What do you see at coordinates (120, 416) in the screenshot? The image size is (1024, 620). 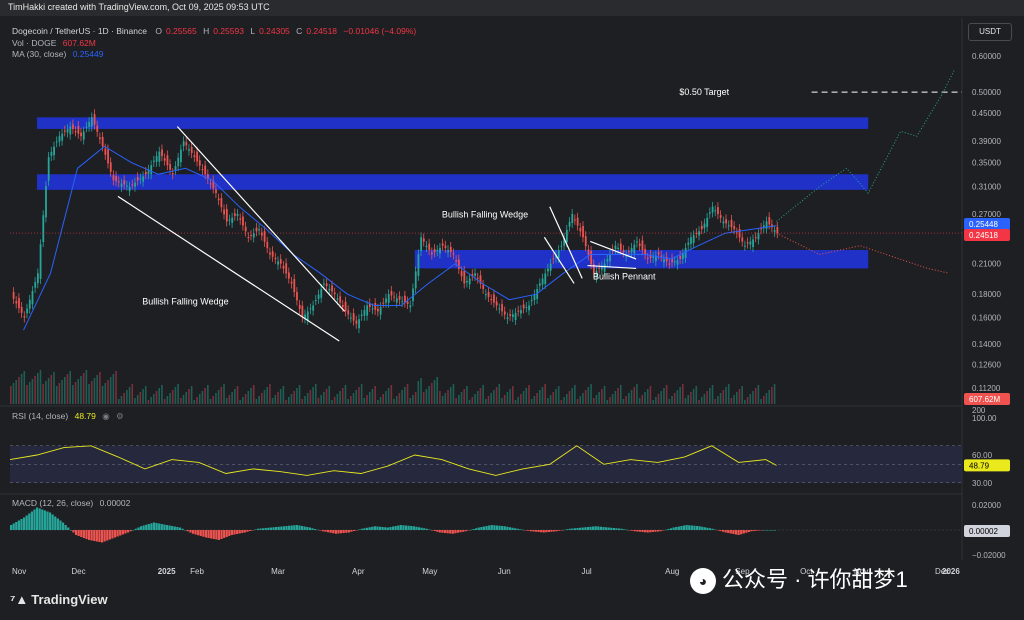 I see `settings-icon: ⚙` at bounding box center [120, 416].